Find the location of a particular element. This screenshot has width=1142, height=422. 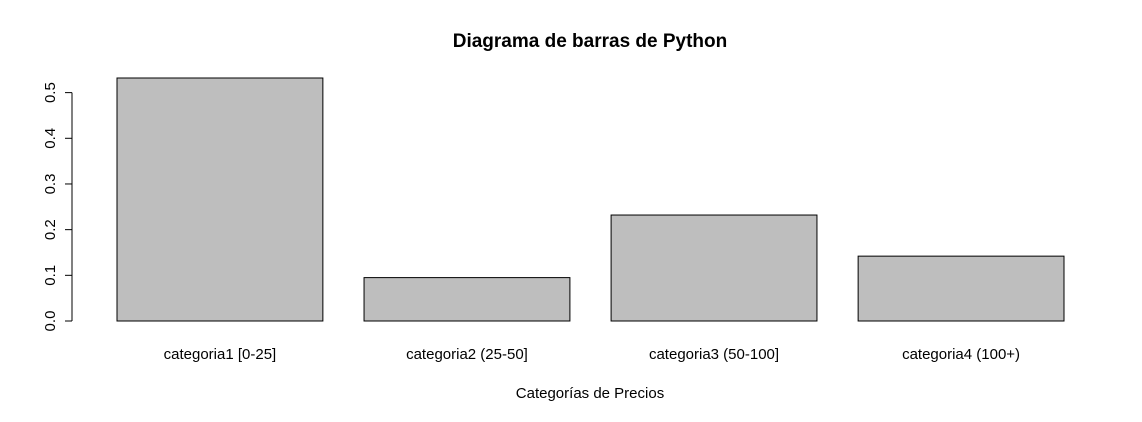

x-axis-label: Categorías de Precios is located at coordinates (590, 393).